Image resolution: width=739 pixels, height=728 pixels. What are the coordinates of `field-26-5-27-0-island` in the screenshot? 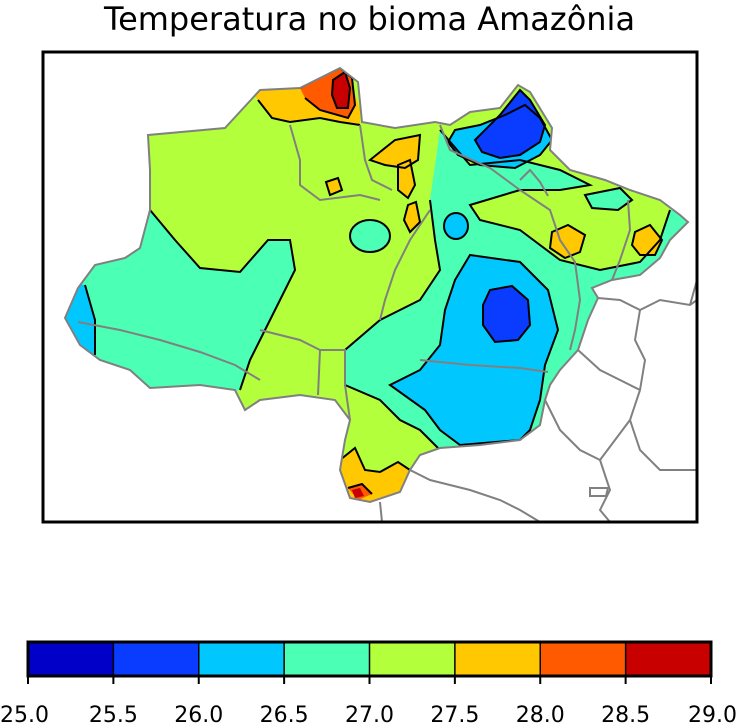 It's located at (370, 236).